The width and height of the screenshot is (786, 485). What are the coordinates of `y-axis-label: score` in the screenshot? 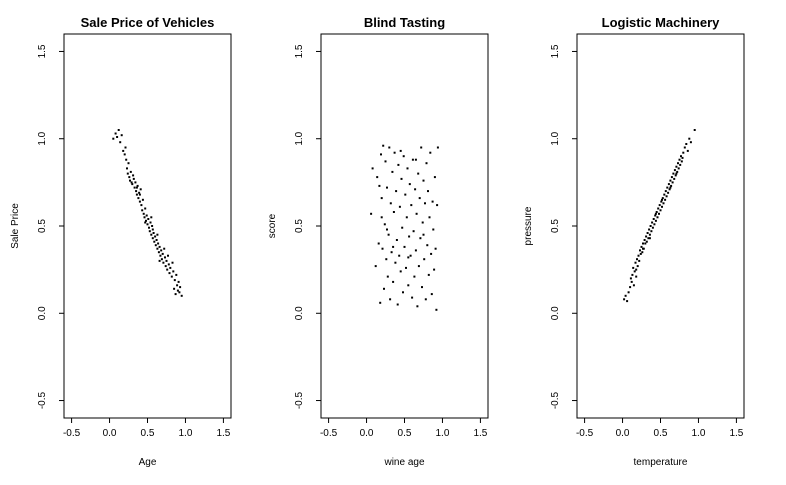 It's located at (272, 225).